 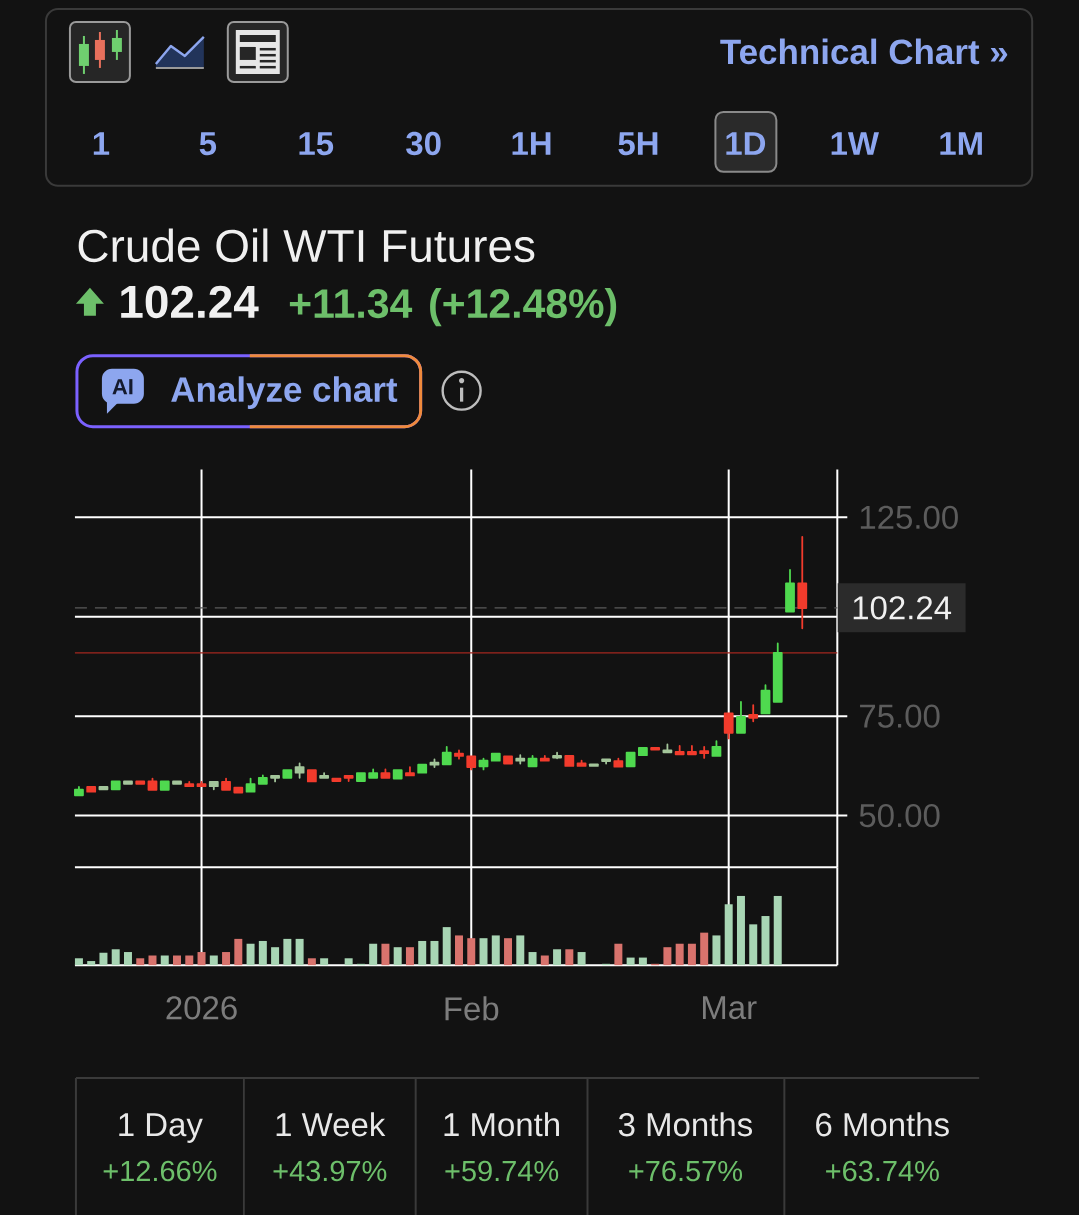 I want to click on text: 1 Day, so click(x=161, y=1128).